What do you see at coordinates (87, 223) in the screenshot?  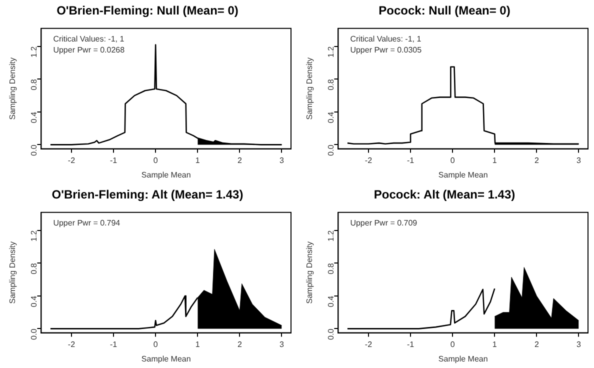 I see `annotation: Upper Pwr = 0.794` at bounding box center [87, 223].